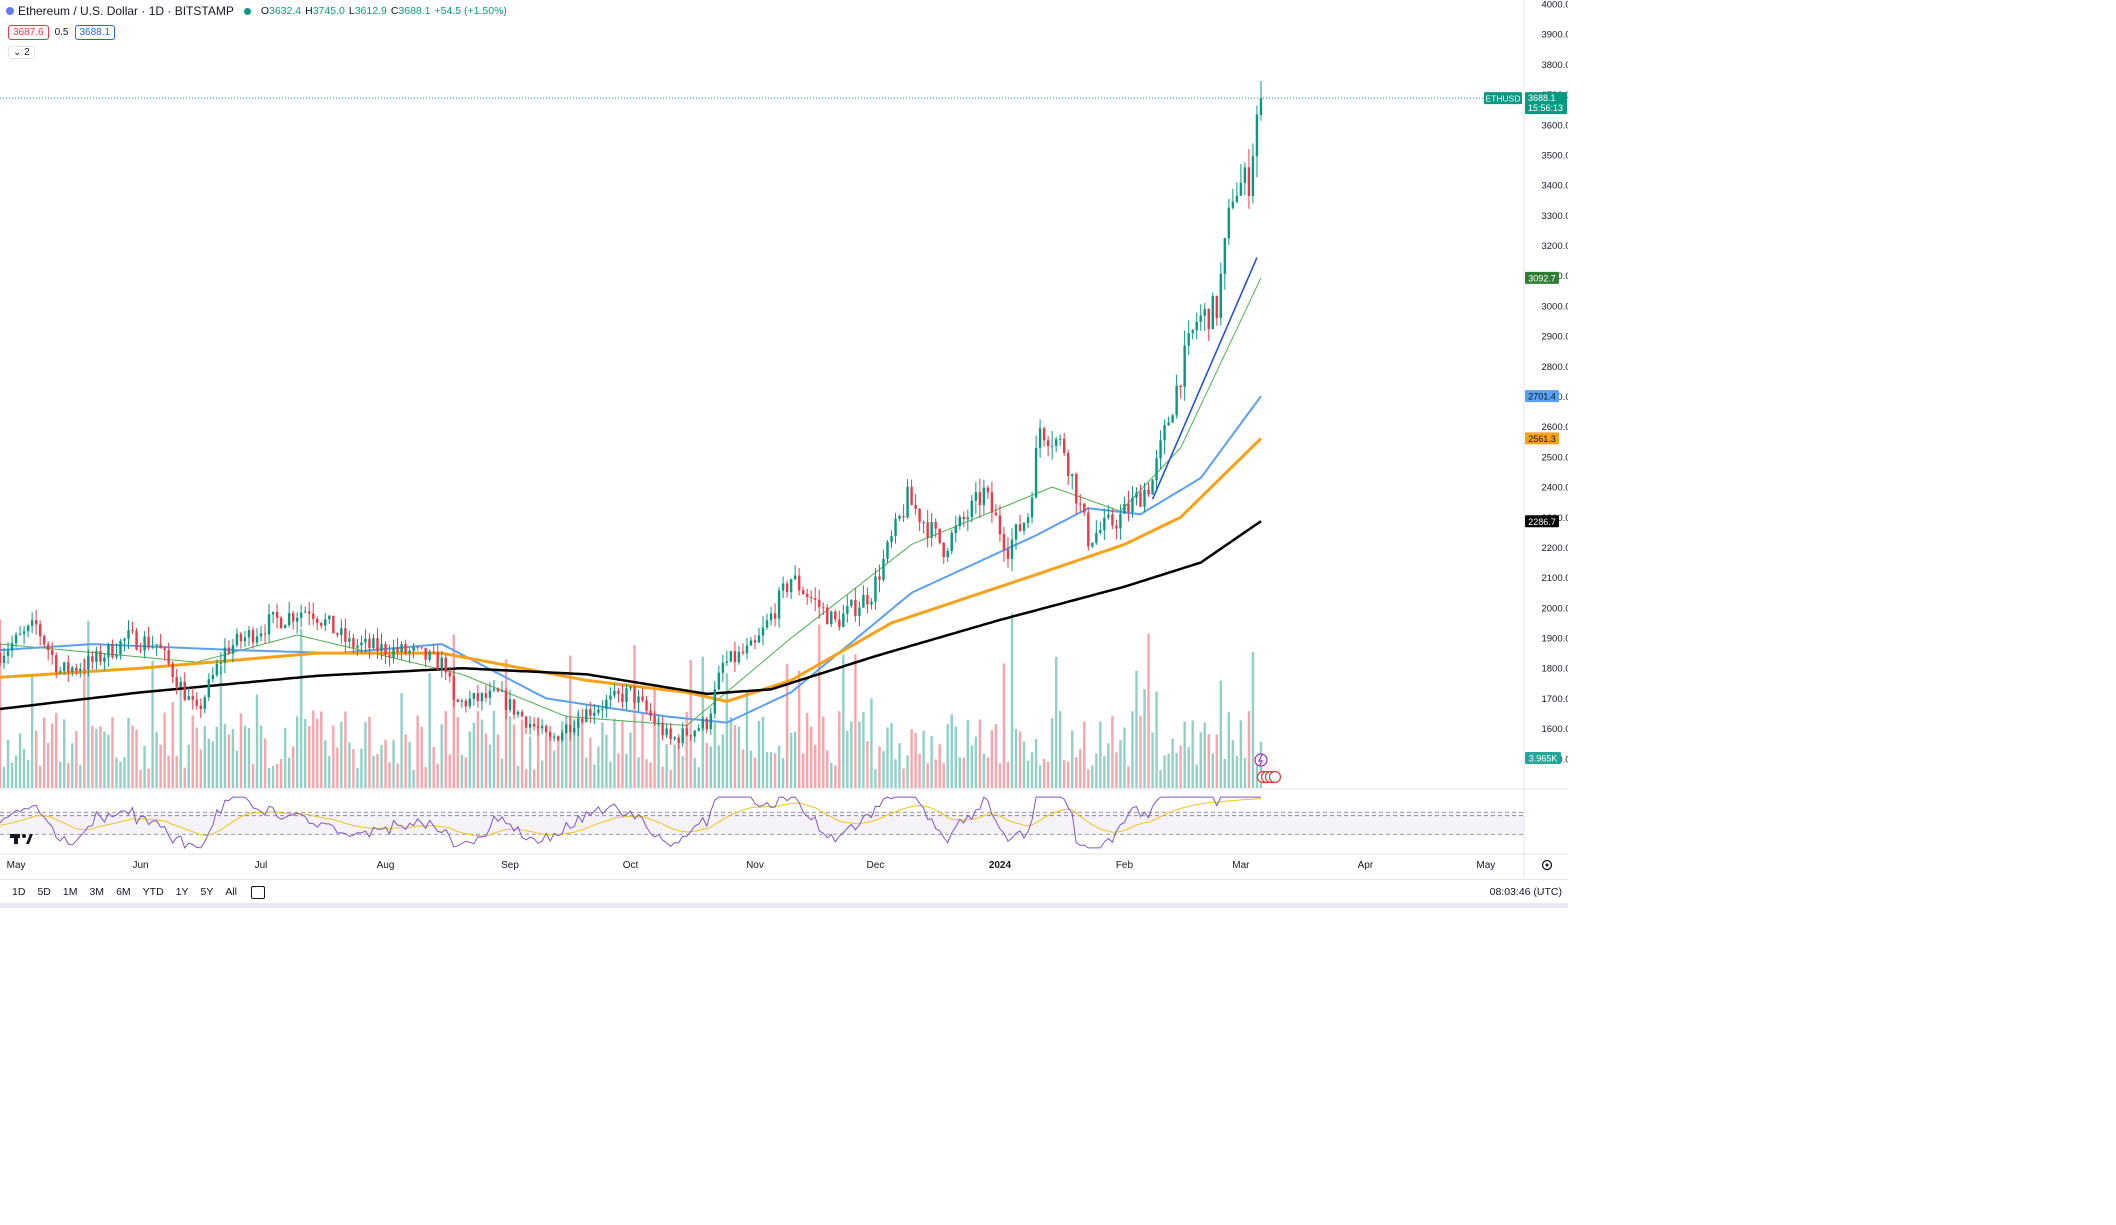  Describe the element at coordinates (1543, 759) in the screenshot. I see `volume-label: 3.965K` at that location.